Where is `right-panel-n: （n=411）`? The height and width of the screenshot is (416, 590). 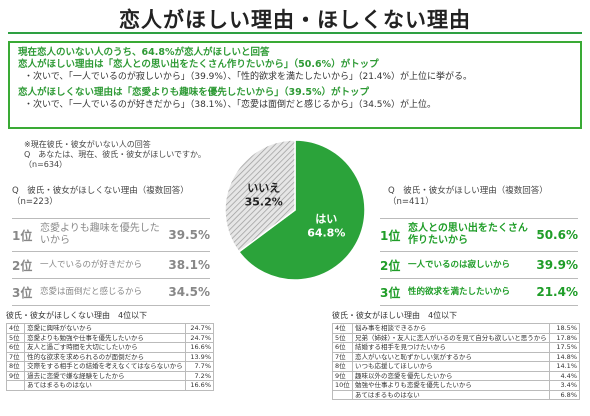 right-panel-n: （n=411） is located at coordinates (411, 202).